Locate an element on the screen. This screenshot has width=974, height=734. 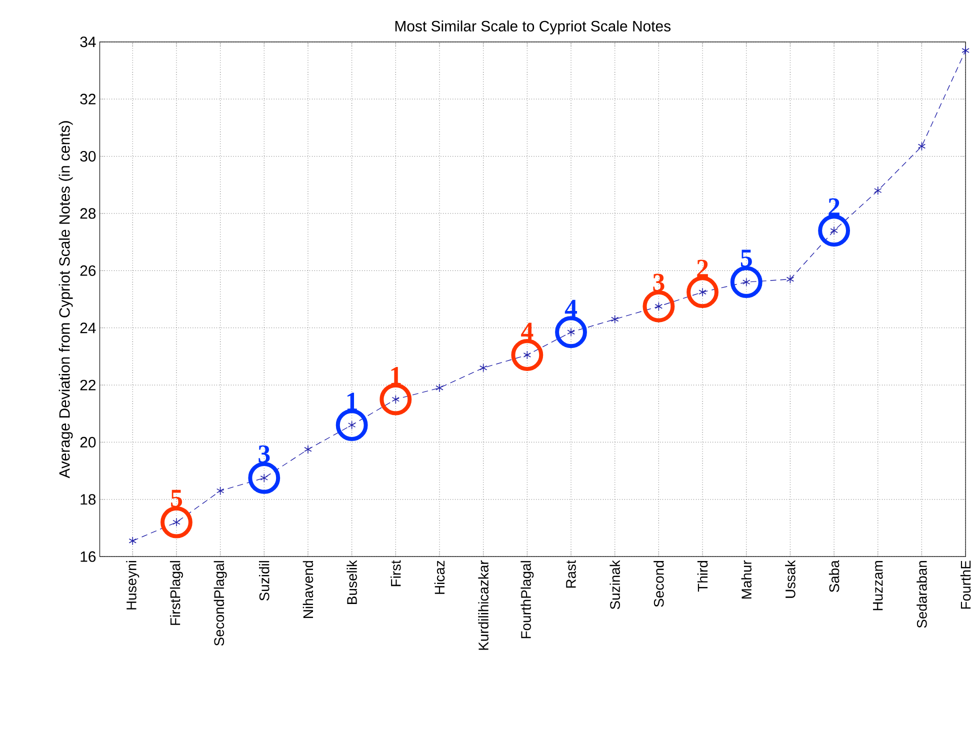
x-tick-label: Huzzam is located at coordinates (878, 585).